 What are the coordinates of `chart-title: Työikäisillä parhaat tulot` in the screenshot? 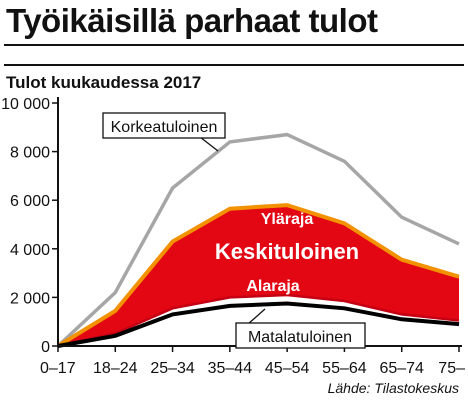 It's located at (192, 20).